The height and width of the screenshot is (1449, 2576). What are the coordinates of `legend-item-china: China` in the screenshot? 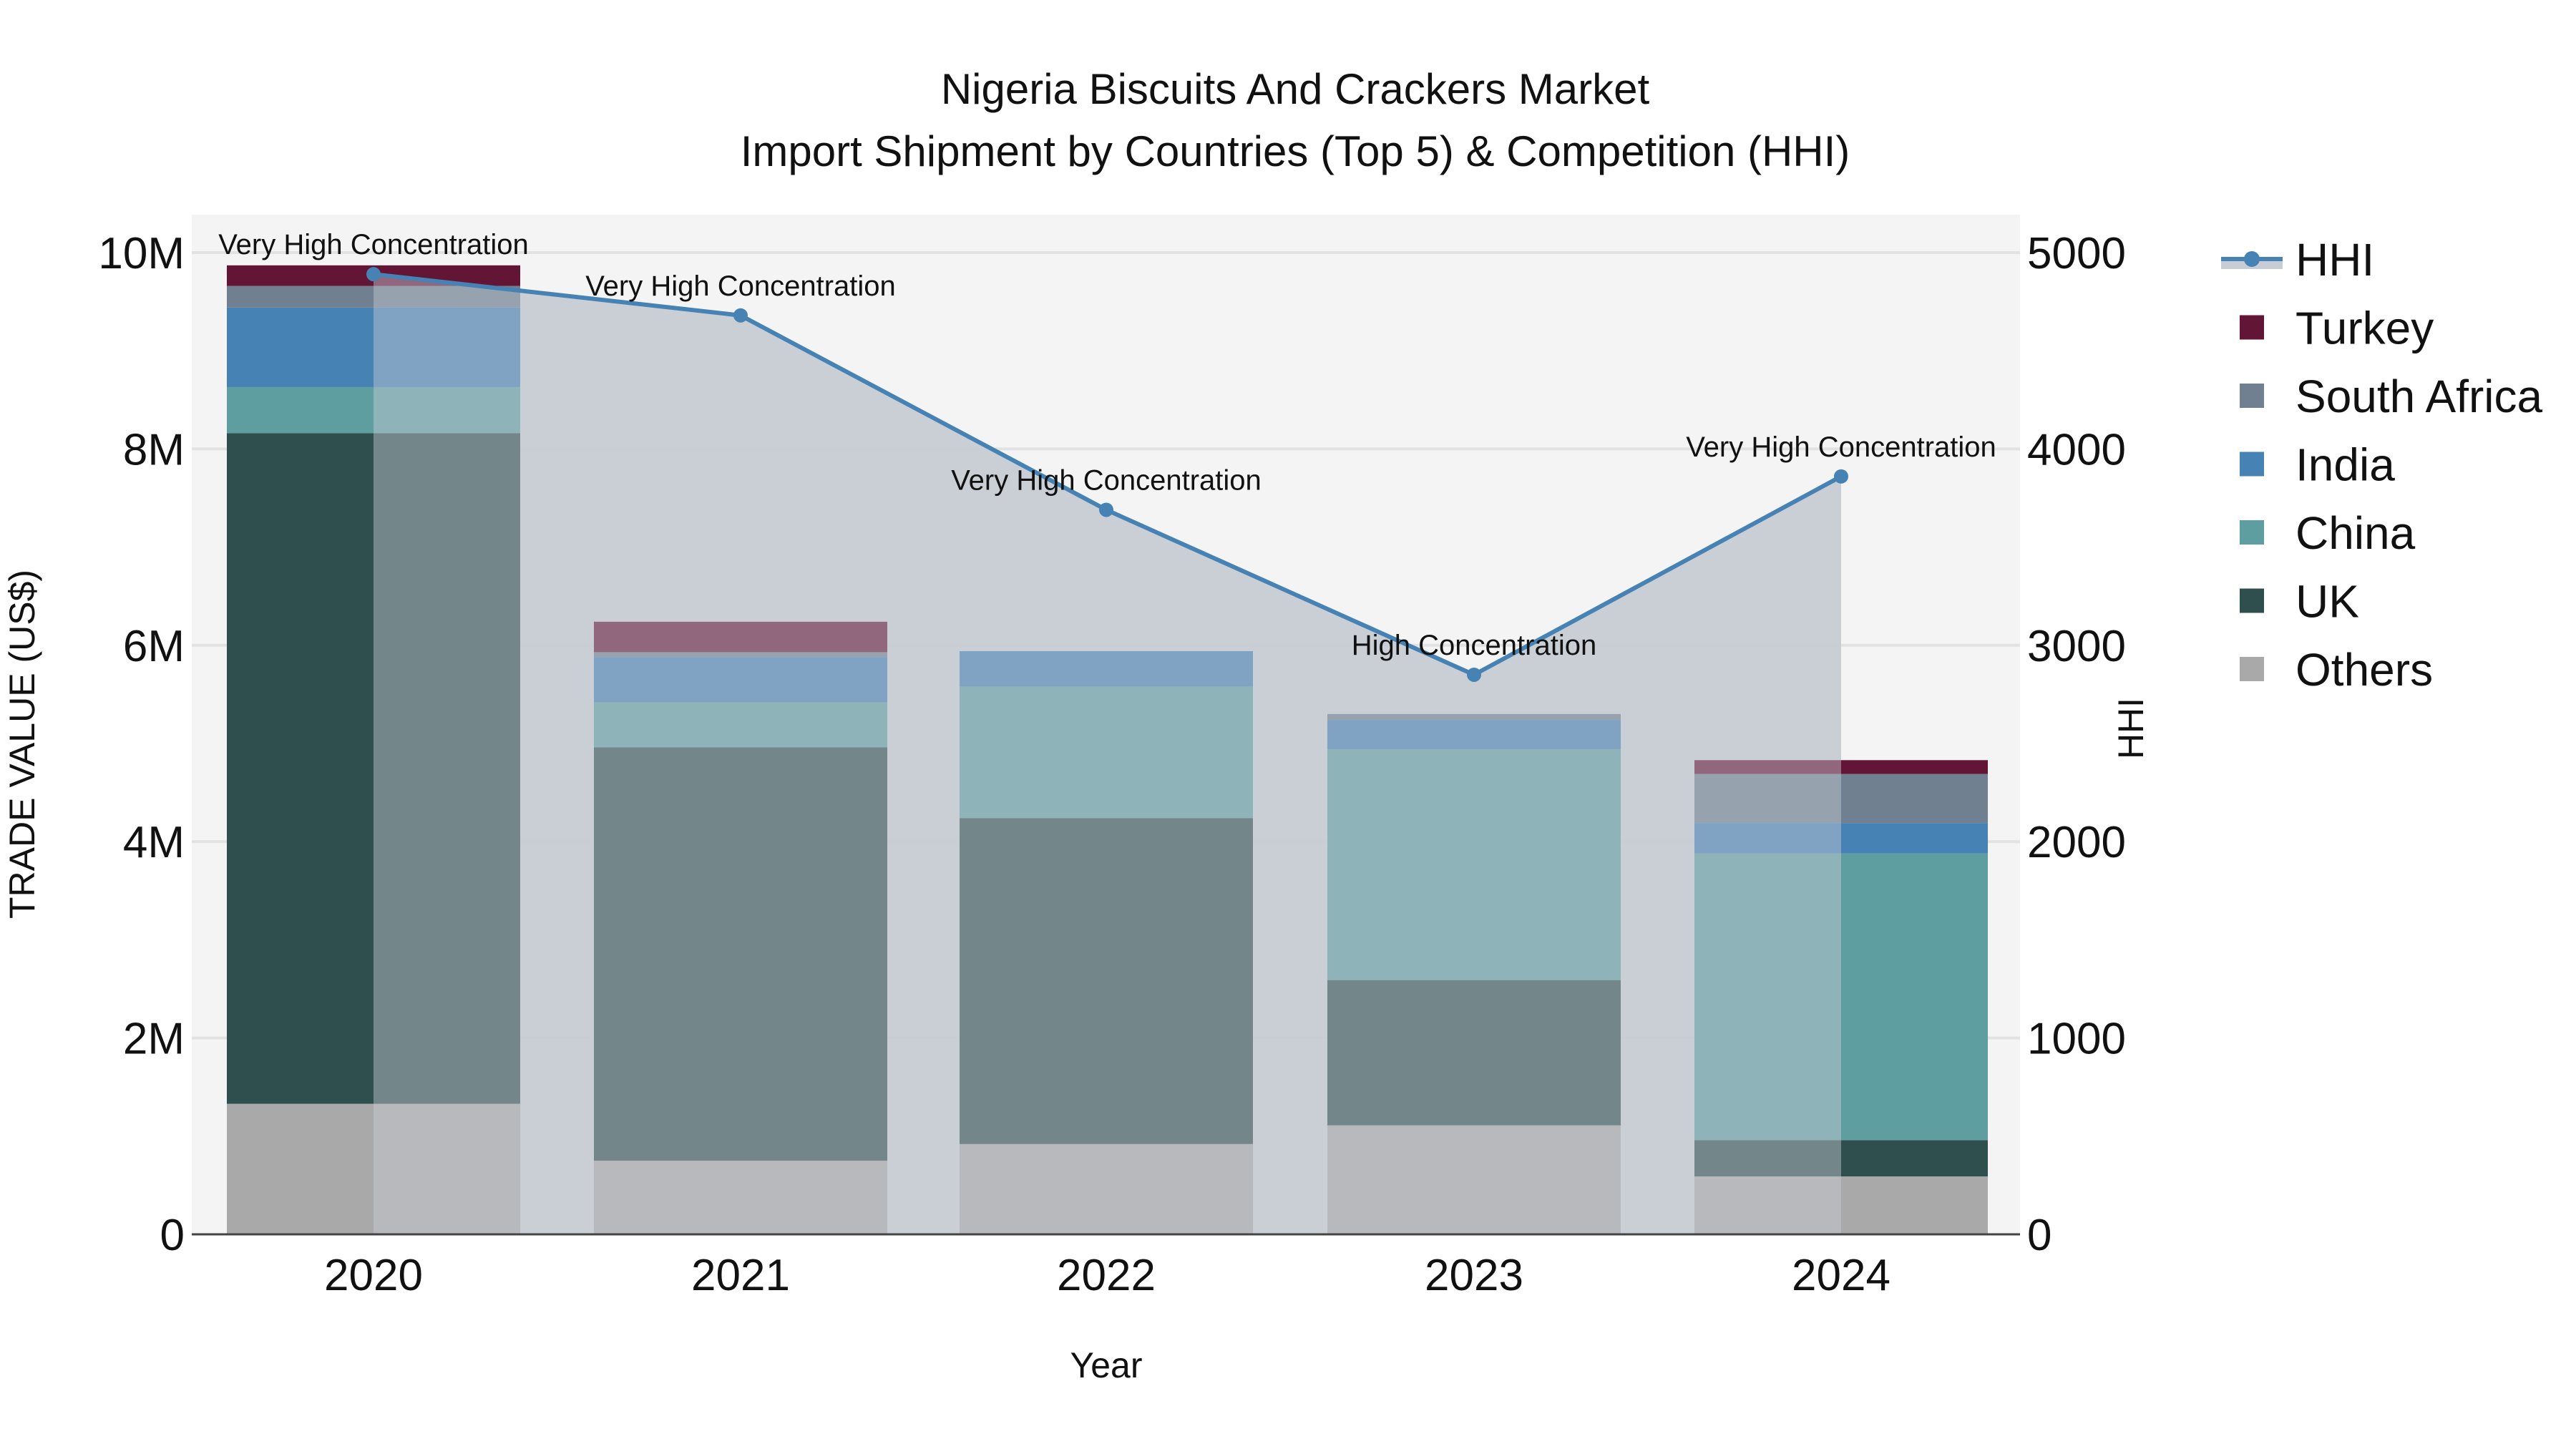 It's located at (2328, 533).